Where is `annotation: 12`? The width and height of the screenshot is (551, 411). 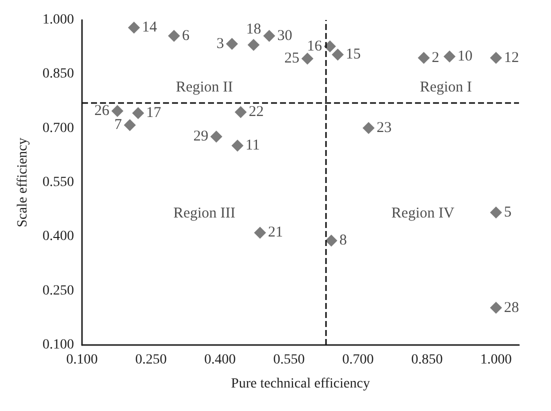
annotation: 12 is located at coordinates (511, 58).